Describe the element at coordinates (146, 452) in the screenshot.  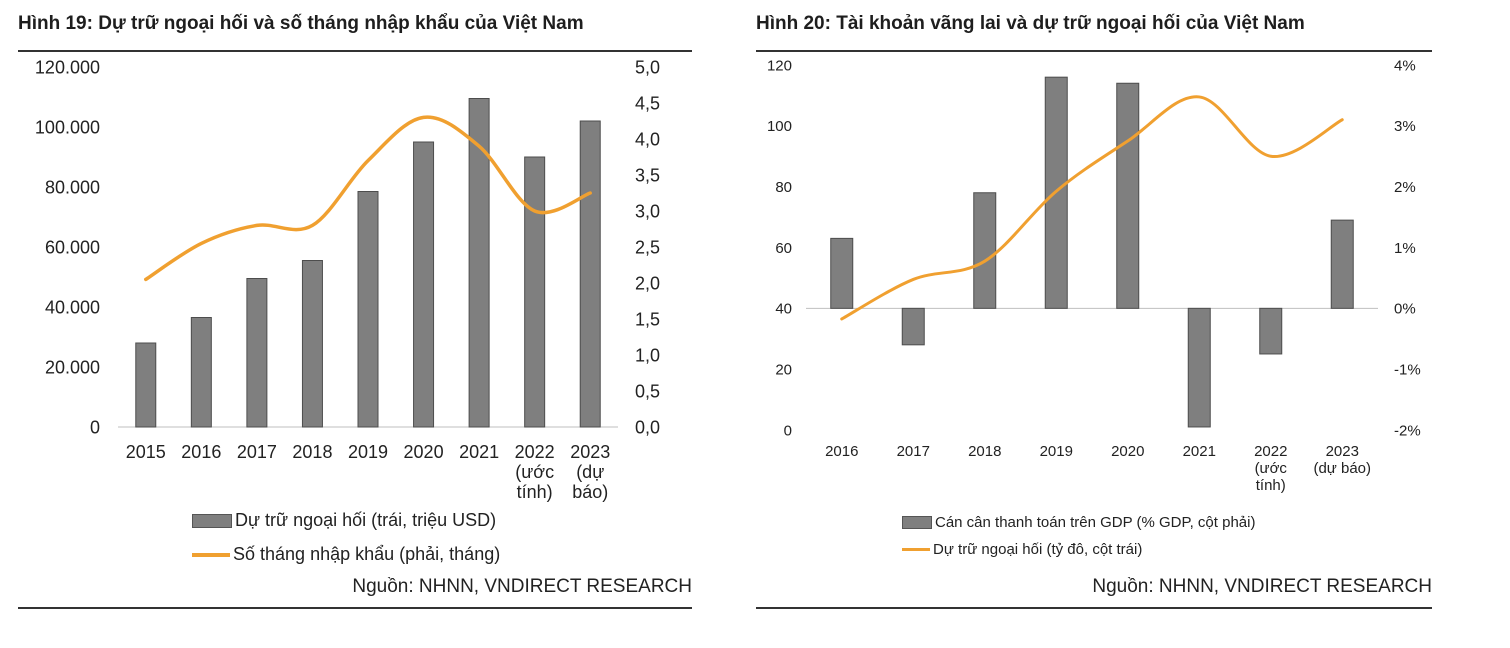
I see `x-tick-label: 2015` at that location.